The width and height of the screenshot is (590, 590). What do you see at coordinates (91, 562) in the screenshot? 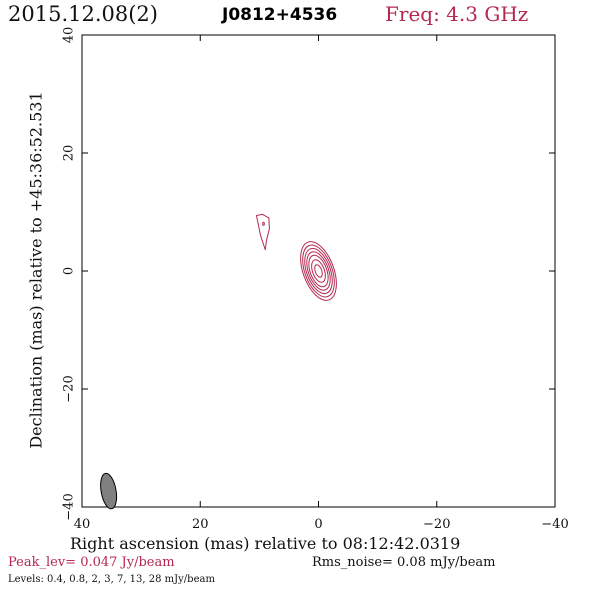
I see `peak-level-text: Peak_lev= 0.047 Jy/beam` at bounding box center [91, 562].